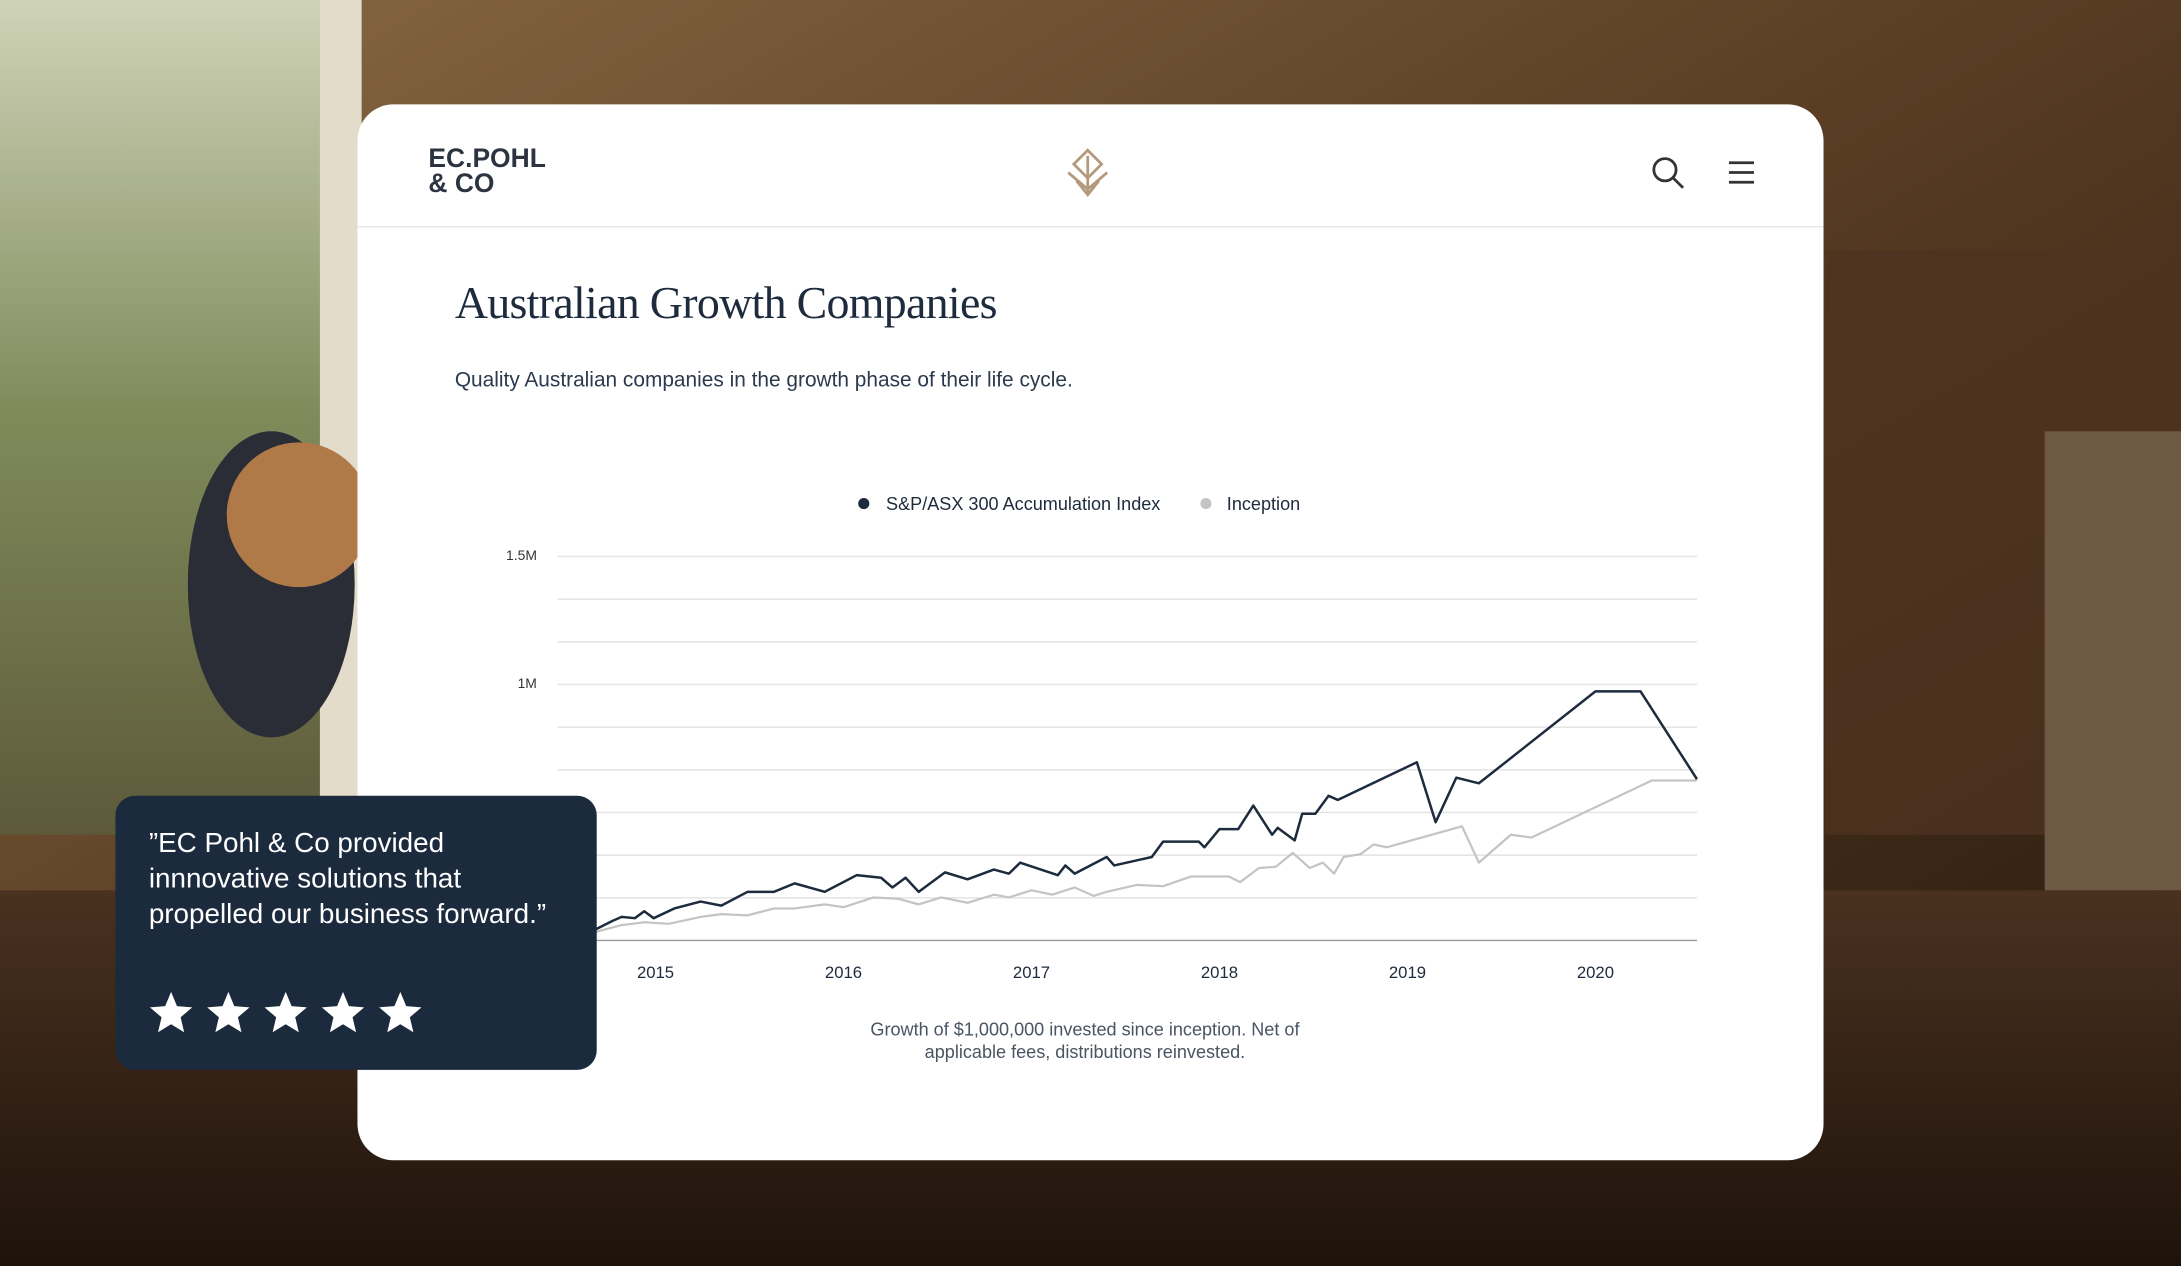 The image size is (2181, 1266). I want to click on testimonial-card, so click(356, 932).